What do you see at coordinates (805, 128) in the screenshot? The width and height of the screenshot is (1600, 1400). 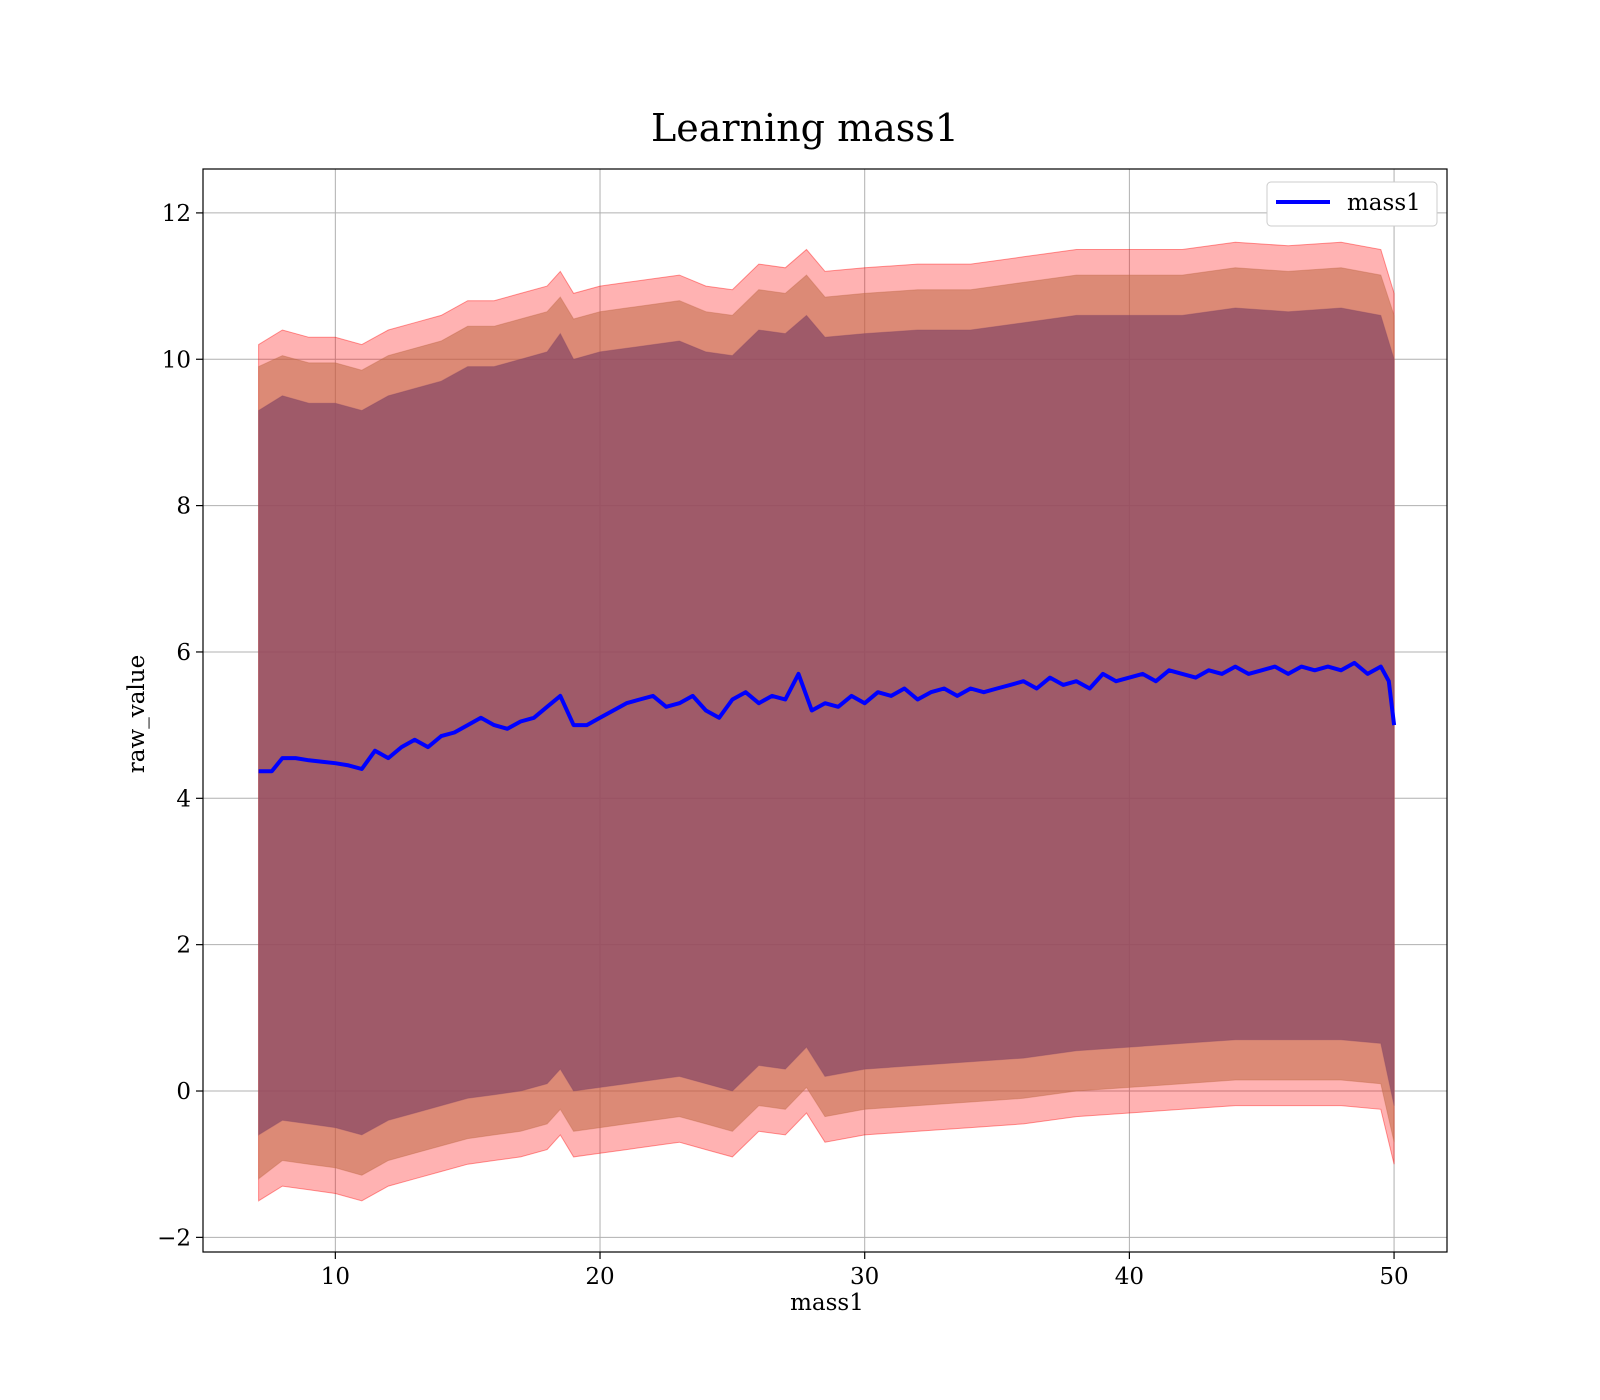 I see `chart-title: Learning mass1` at bounding box center [805, 128].